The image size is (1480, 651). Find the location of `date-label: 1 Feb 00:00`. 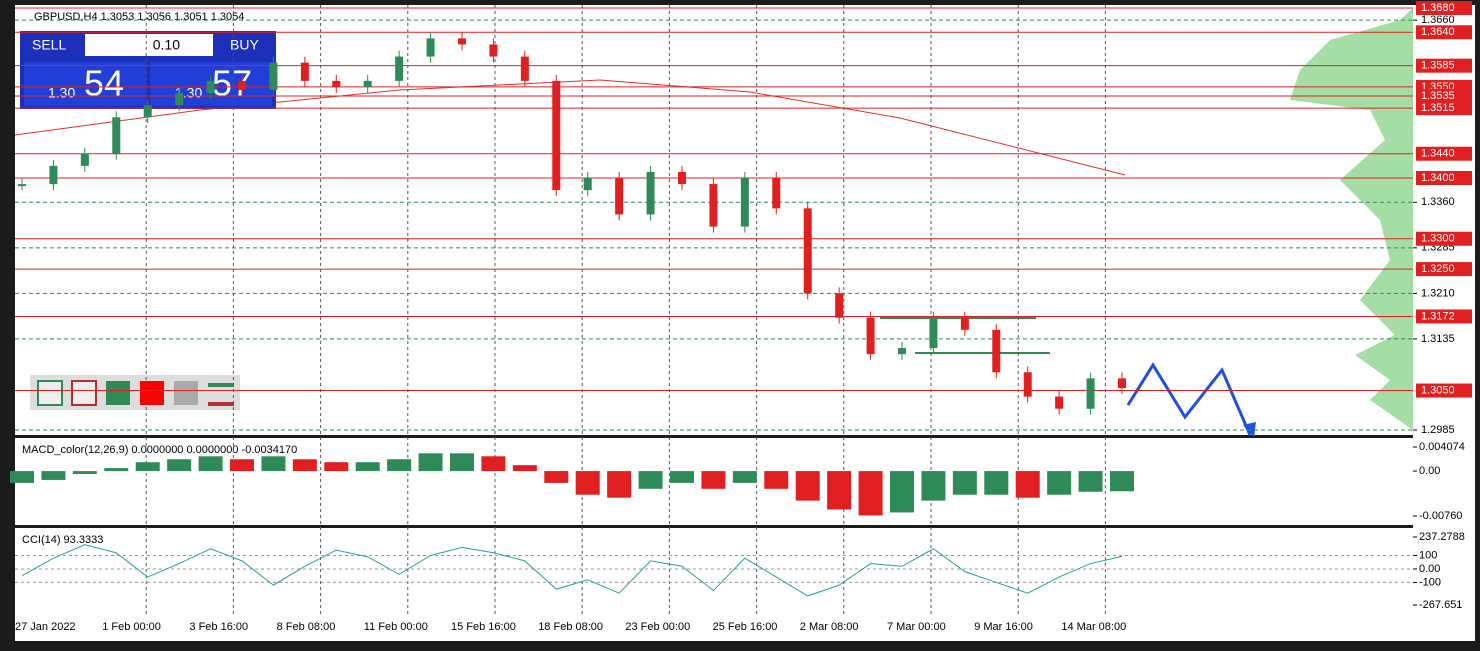

date-label: 1 Feb 00:00 is located at coordinates (131, 627).